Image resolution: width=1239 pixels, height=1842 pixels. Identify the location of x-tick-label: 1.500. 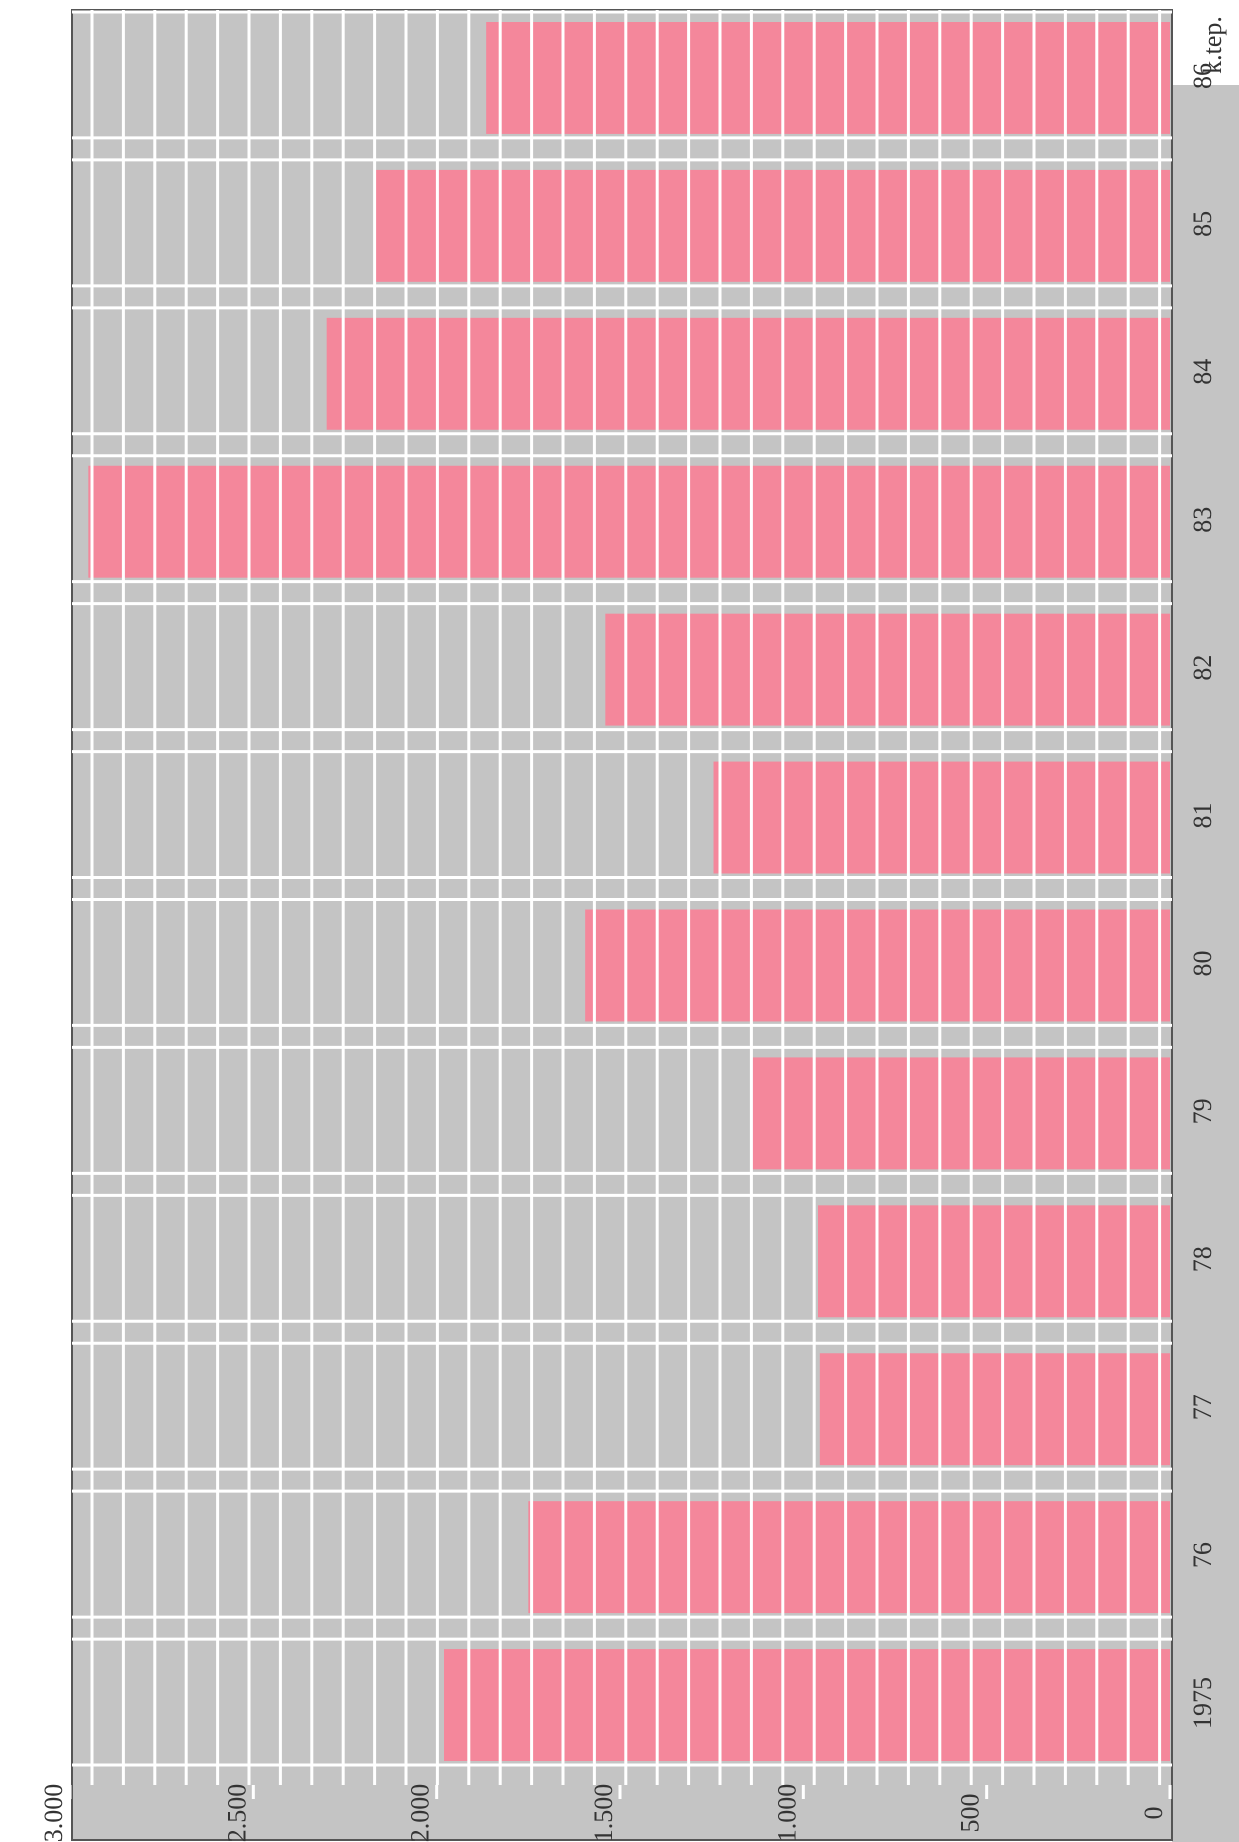
(603, 1813).